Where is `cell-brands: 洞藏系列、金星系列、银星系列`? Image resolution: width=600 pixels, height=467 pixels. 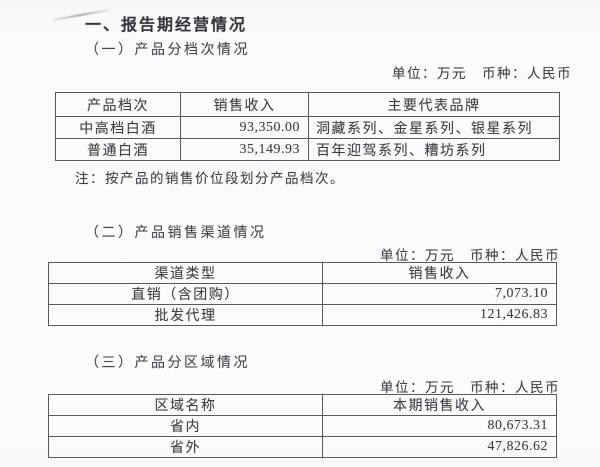
cell-brands: 洞藏系列、金星系列、银星系列 is located at coordinates (434, 127).